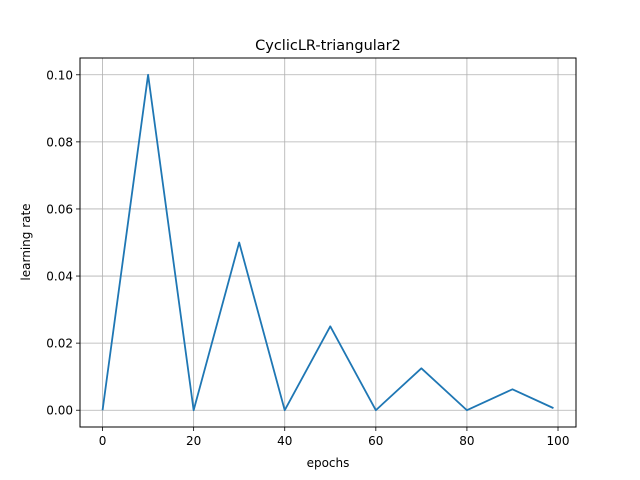 The width and height of the screenshot is (640, 480). I want to click on y-axis-ticks: 0.00 0.02 0.04 0.06 0.08 0.10, so click(63, 243).